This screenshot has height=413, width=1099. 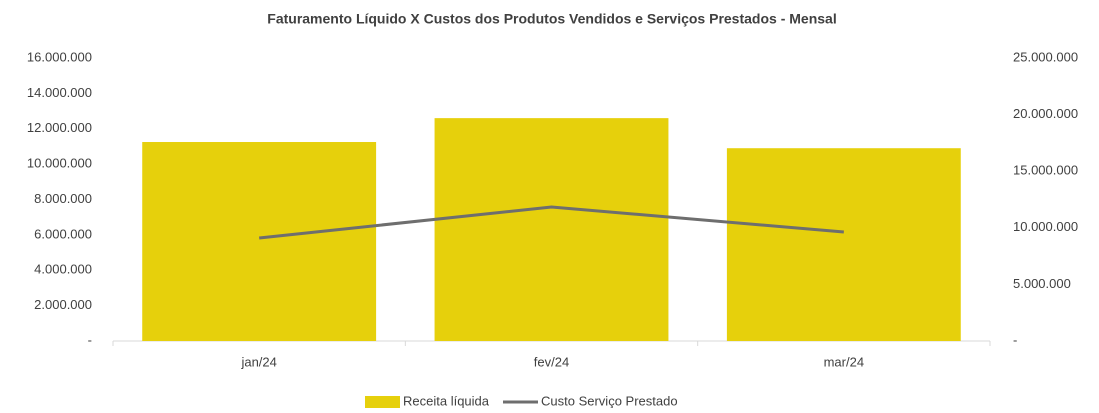 I want to click on y-tick-label: 12.000.000, so click(x=59, y=127).